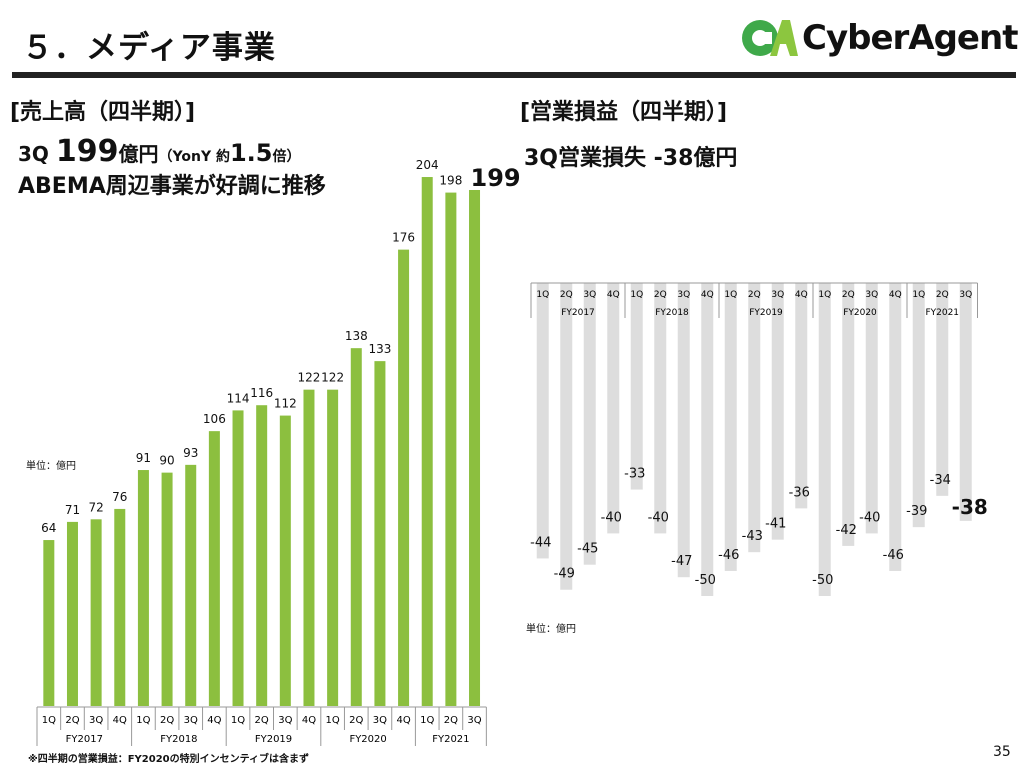 This screenshot has width=1024, height=770. Describe the element at coordinates (119, 497) in the screenshot. I see `revenue-data-label: 76` at that location.